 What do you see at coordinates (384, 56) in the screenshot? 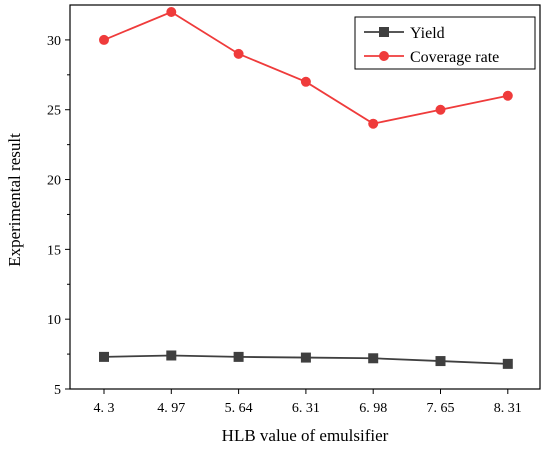
I see `legend-marker-circle` at bounding box center [384, 56].